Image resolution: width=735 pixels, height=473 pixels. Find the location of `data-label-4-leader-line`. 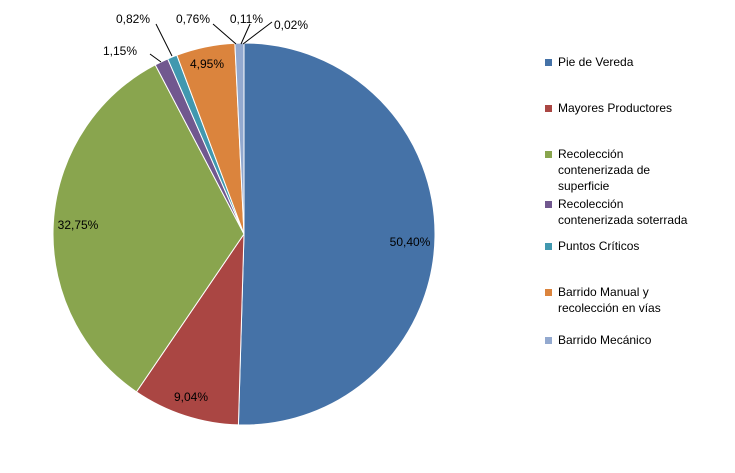

data-label-4-leader-line is located at coordinates (164, 40).